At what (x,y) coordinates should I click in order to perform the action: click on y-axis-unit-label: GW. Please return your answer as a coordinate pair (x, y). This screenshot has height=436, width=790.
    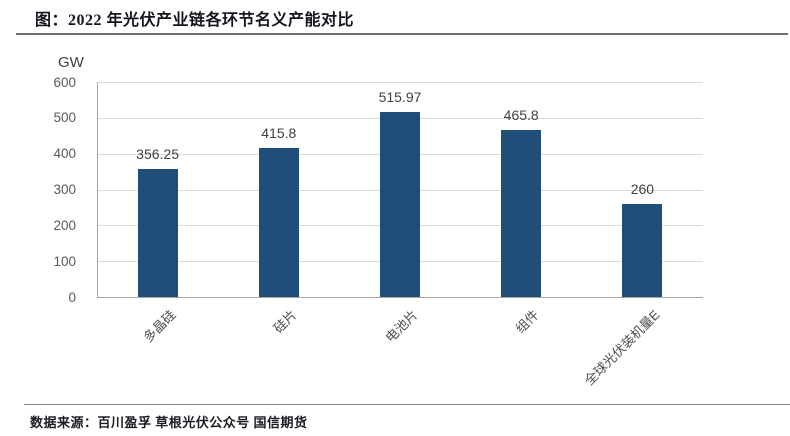
    Looking at the image, I should click on (71, 62).